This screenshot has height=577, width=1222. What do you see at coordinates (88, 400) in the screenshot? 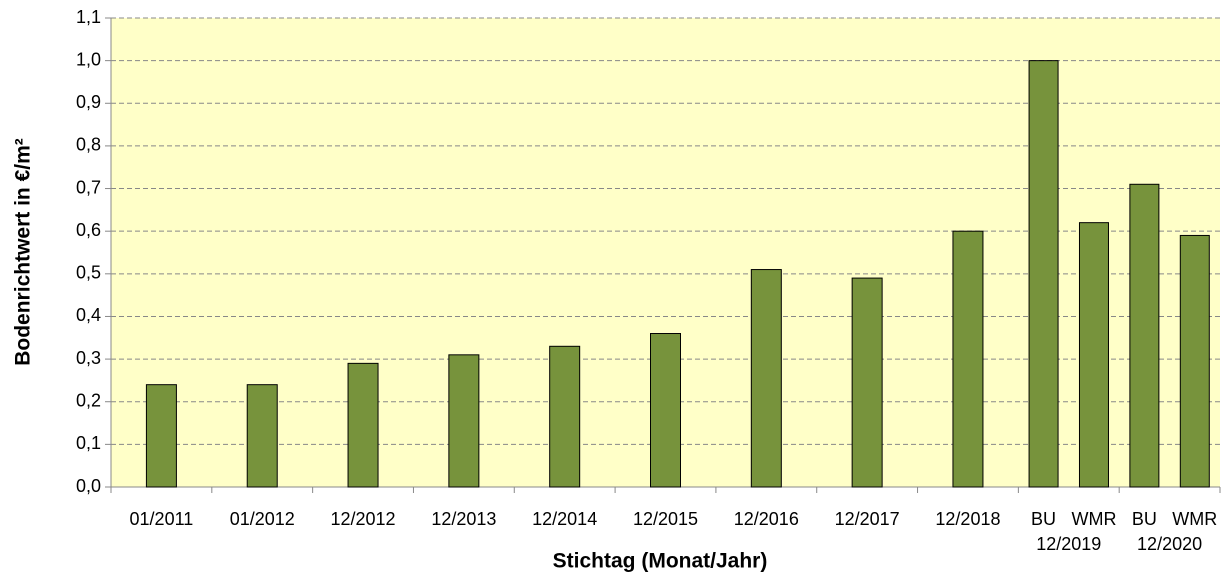
I see `y-tick-label: 0,2` at bounding box center [88, 400].